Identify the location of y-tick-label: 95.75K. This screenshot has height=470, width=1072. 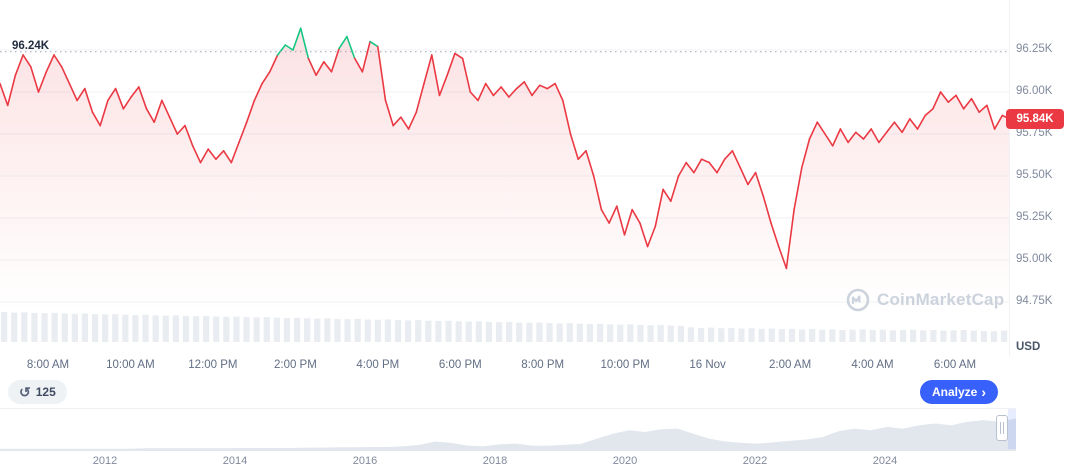
(1034, 133).